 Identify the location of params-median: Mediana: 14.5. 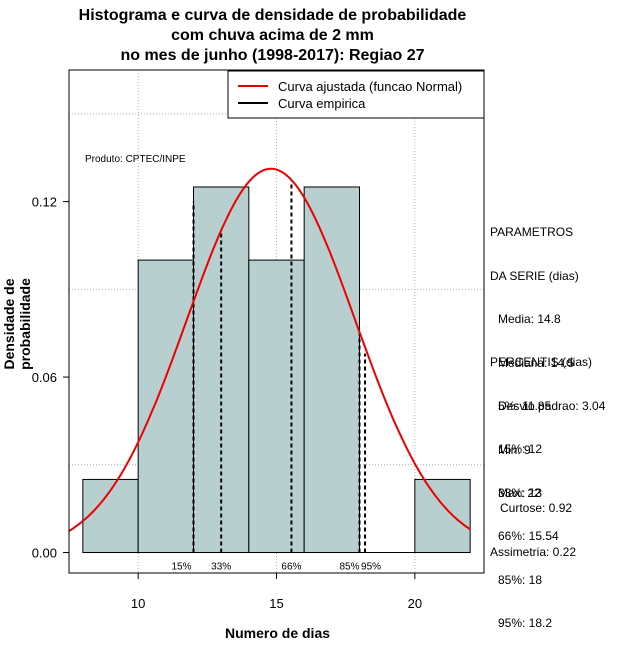
(536, 362).